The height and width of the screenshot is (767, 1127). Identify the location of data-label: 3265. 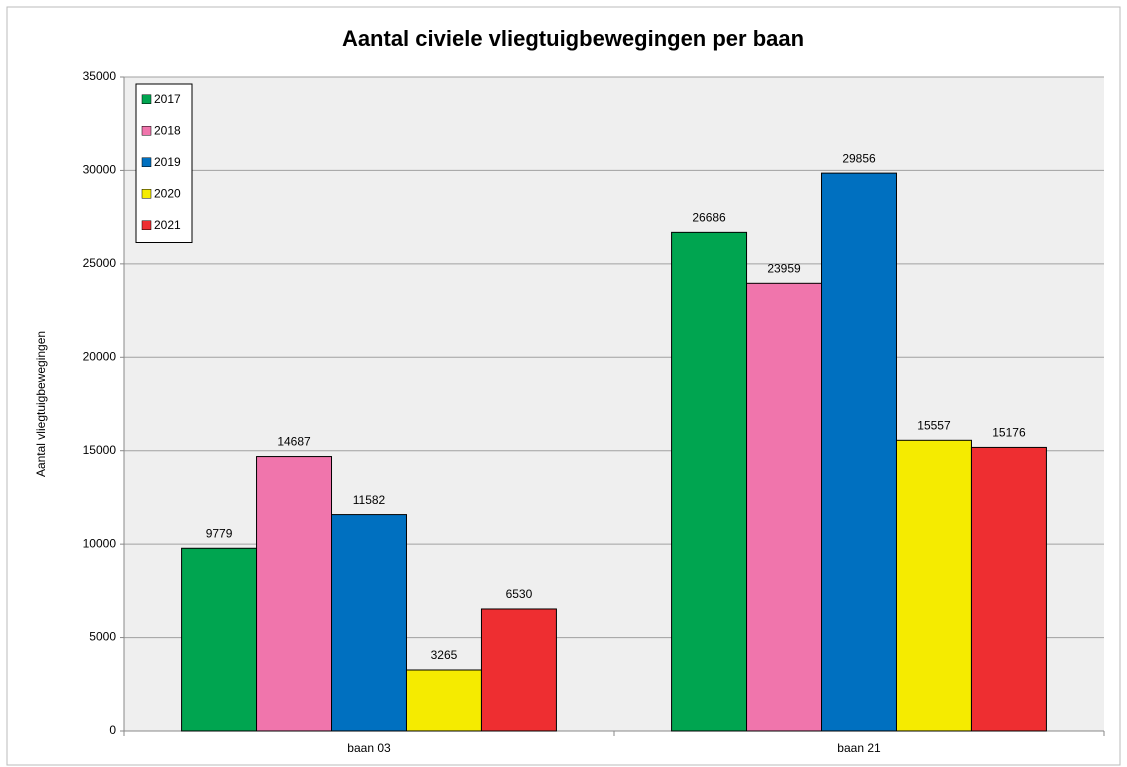
(444, 655).